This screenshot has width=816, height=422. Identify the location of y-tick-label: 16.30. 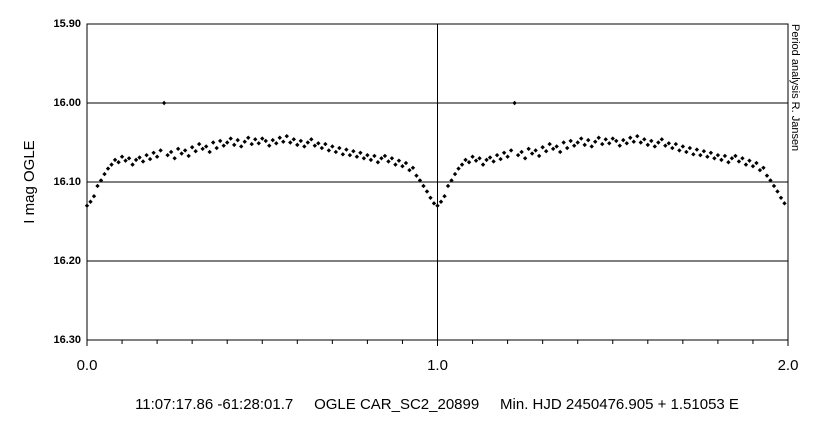
(67, 340).